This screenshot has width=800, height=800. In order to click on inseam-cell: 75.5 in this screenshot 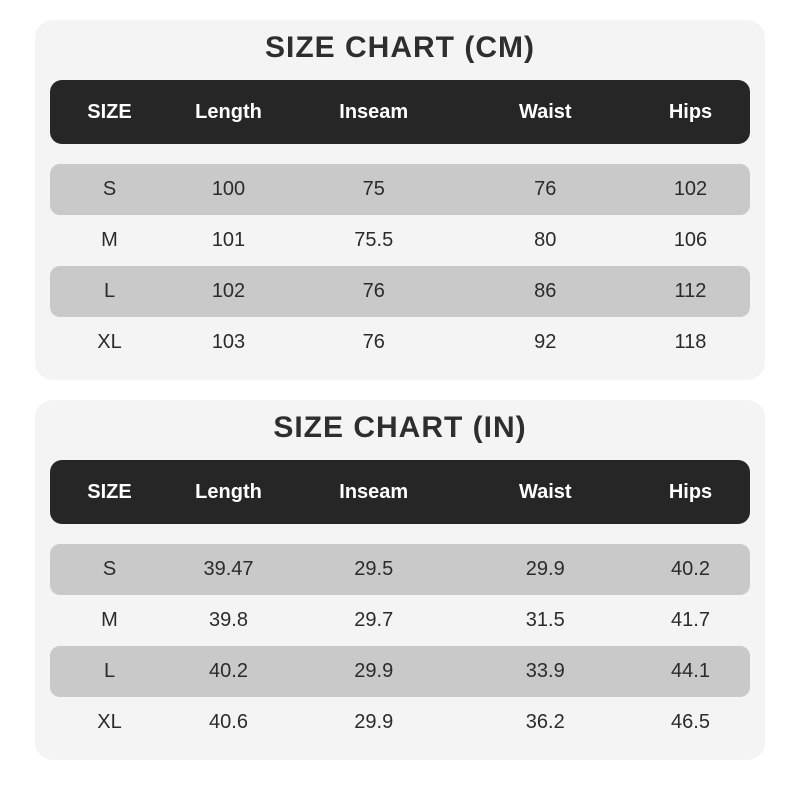, I will do `click(374, 240)`.